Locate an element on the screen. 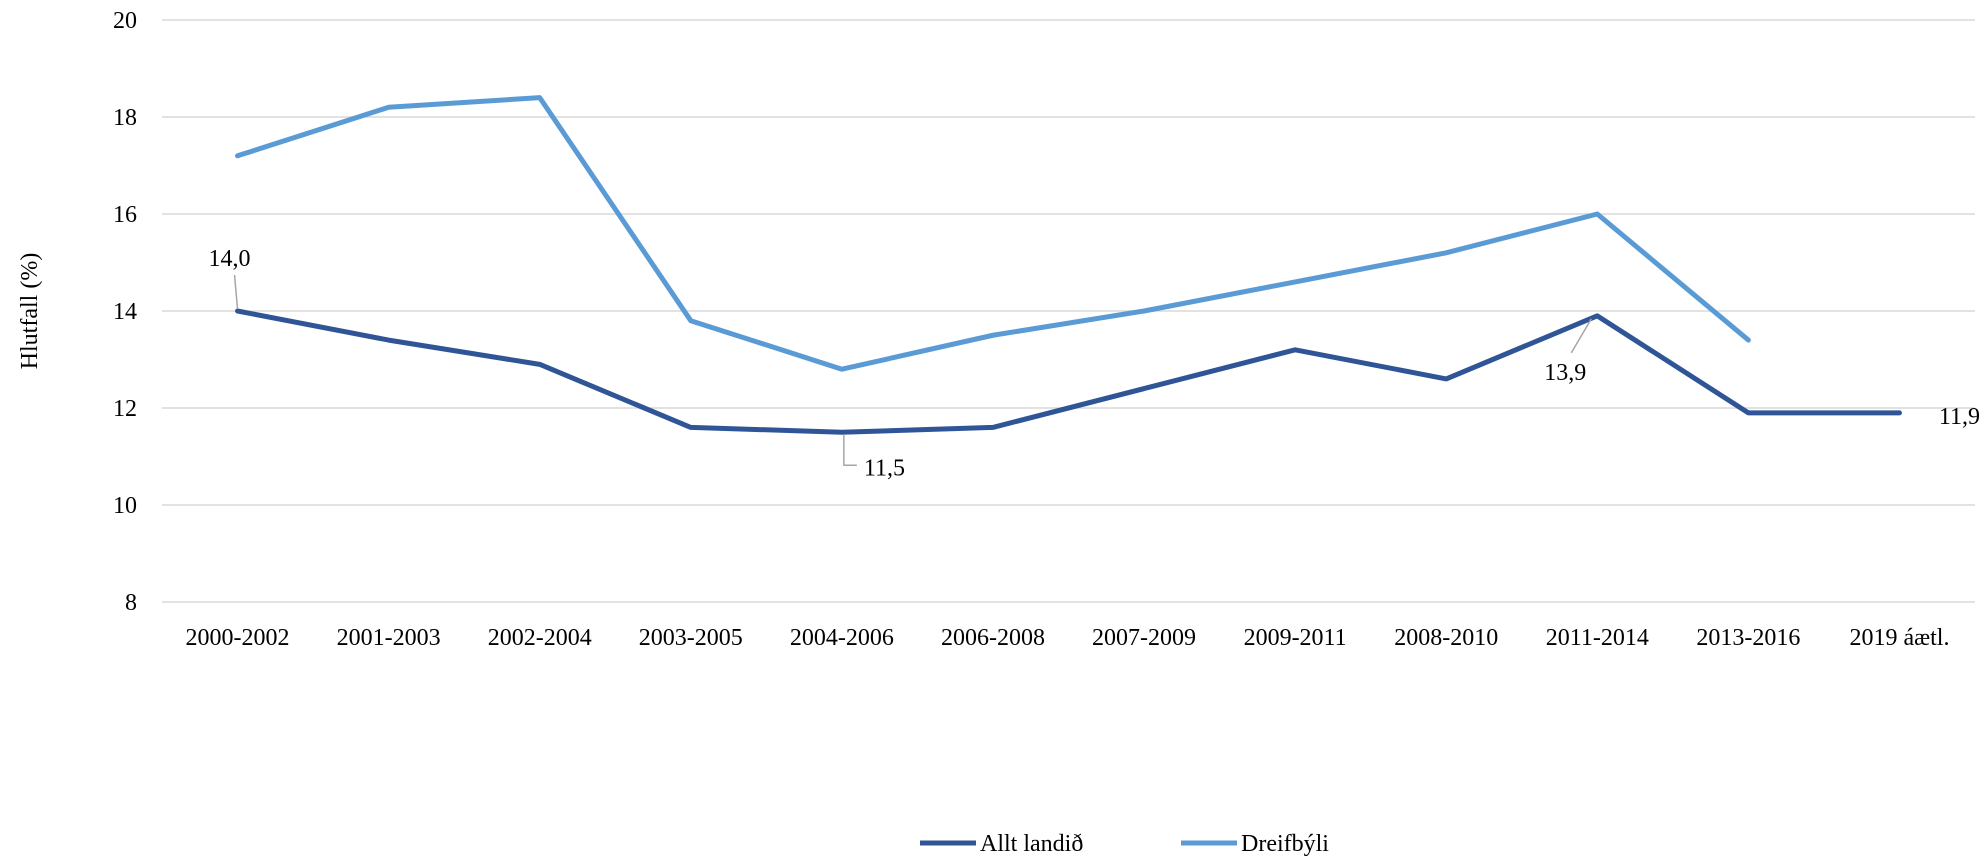  x-tick-label: 2000-2002 is located at coordinates (238, 638).